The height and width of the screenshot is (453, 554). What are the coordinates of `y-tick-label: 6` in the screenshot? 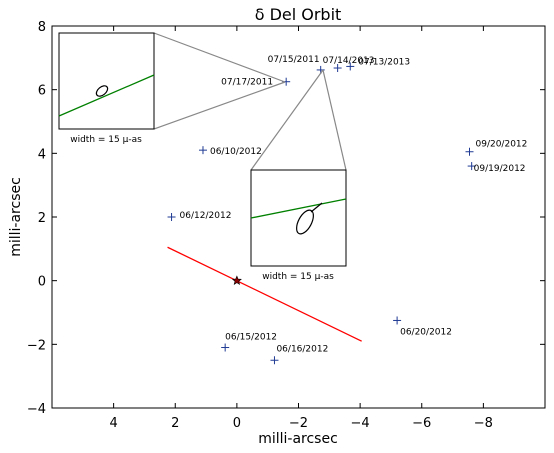 It's located at (42, 91).